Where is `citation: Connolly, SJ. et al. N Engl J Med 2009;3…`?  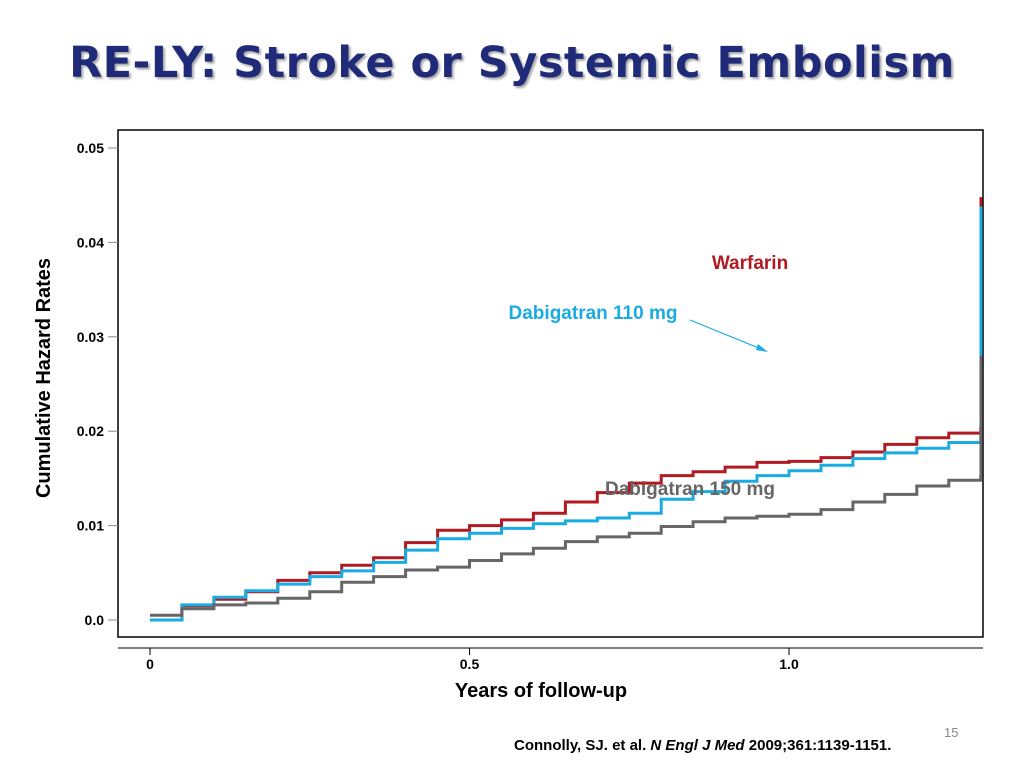
citation: Connolly, SJ. et al. N Engl J Med 2009;3… is located at coordinates (702, 745).